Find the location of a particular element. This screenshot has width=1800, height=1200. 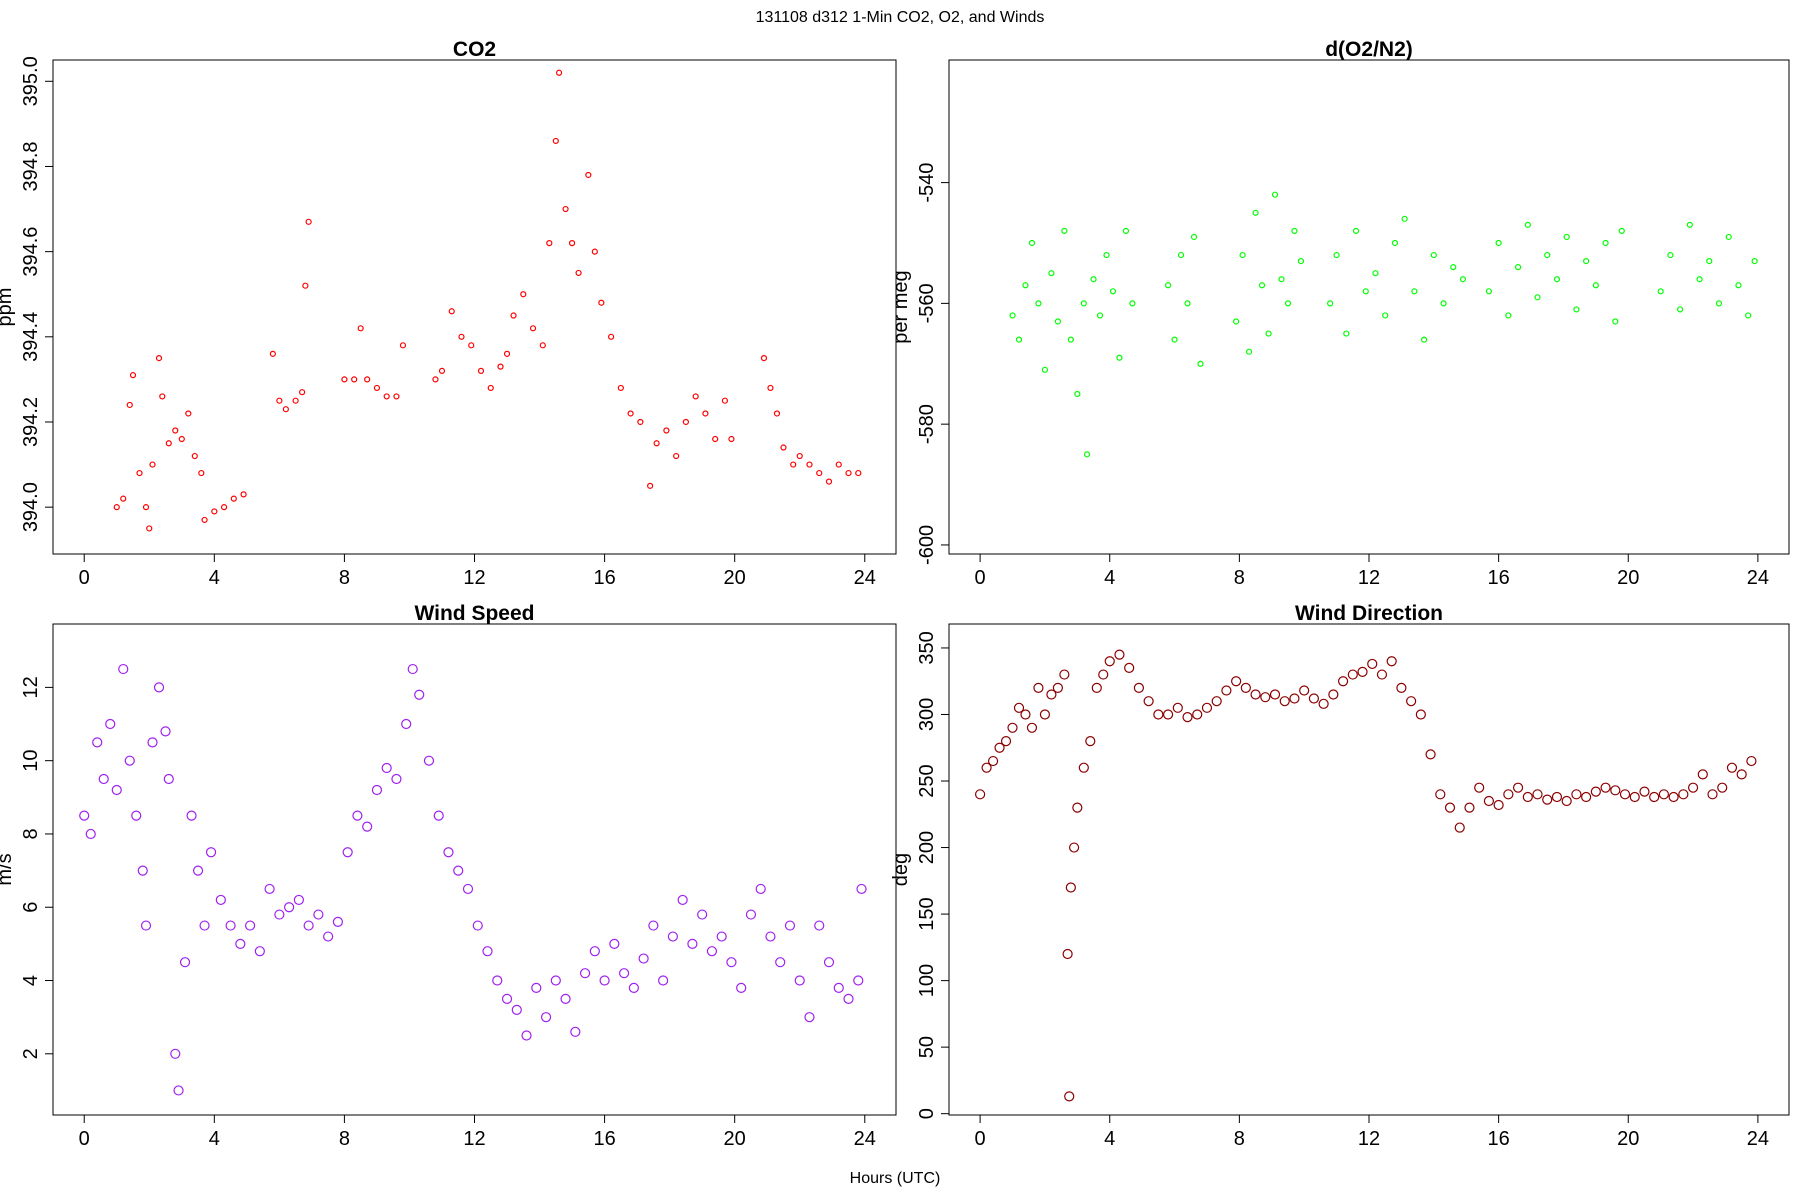

panel-title: d(O2/N2) is located at coordinates (1369, 49).